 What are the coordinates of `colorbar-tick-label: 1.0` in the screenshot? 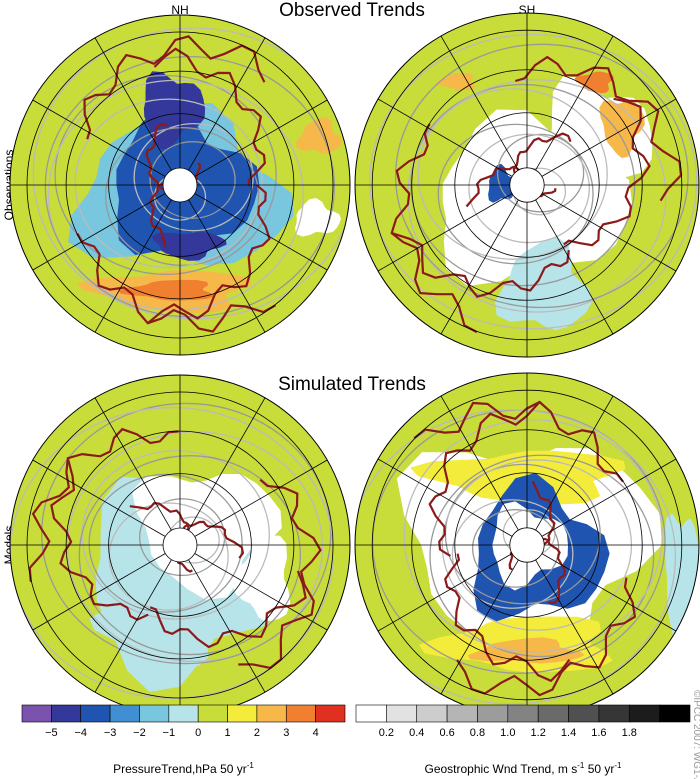 It's located at (507, 733).